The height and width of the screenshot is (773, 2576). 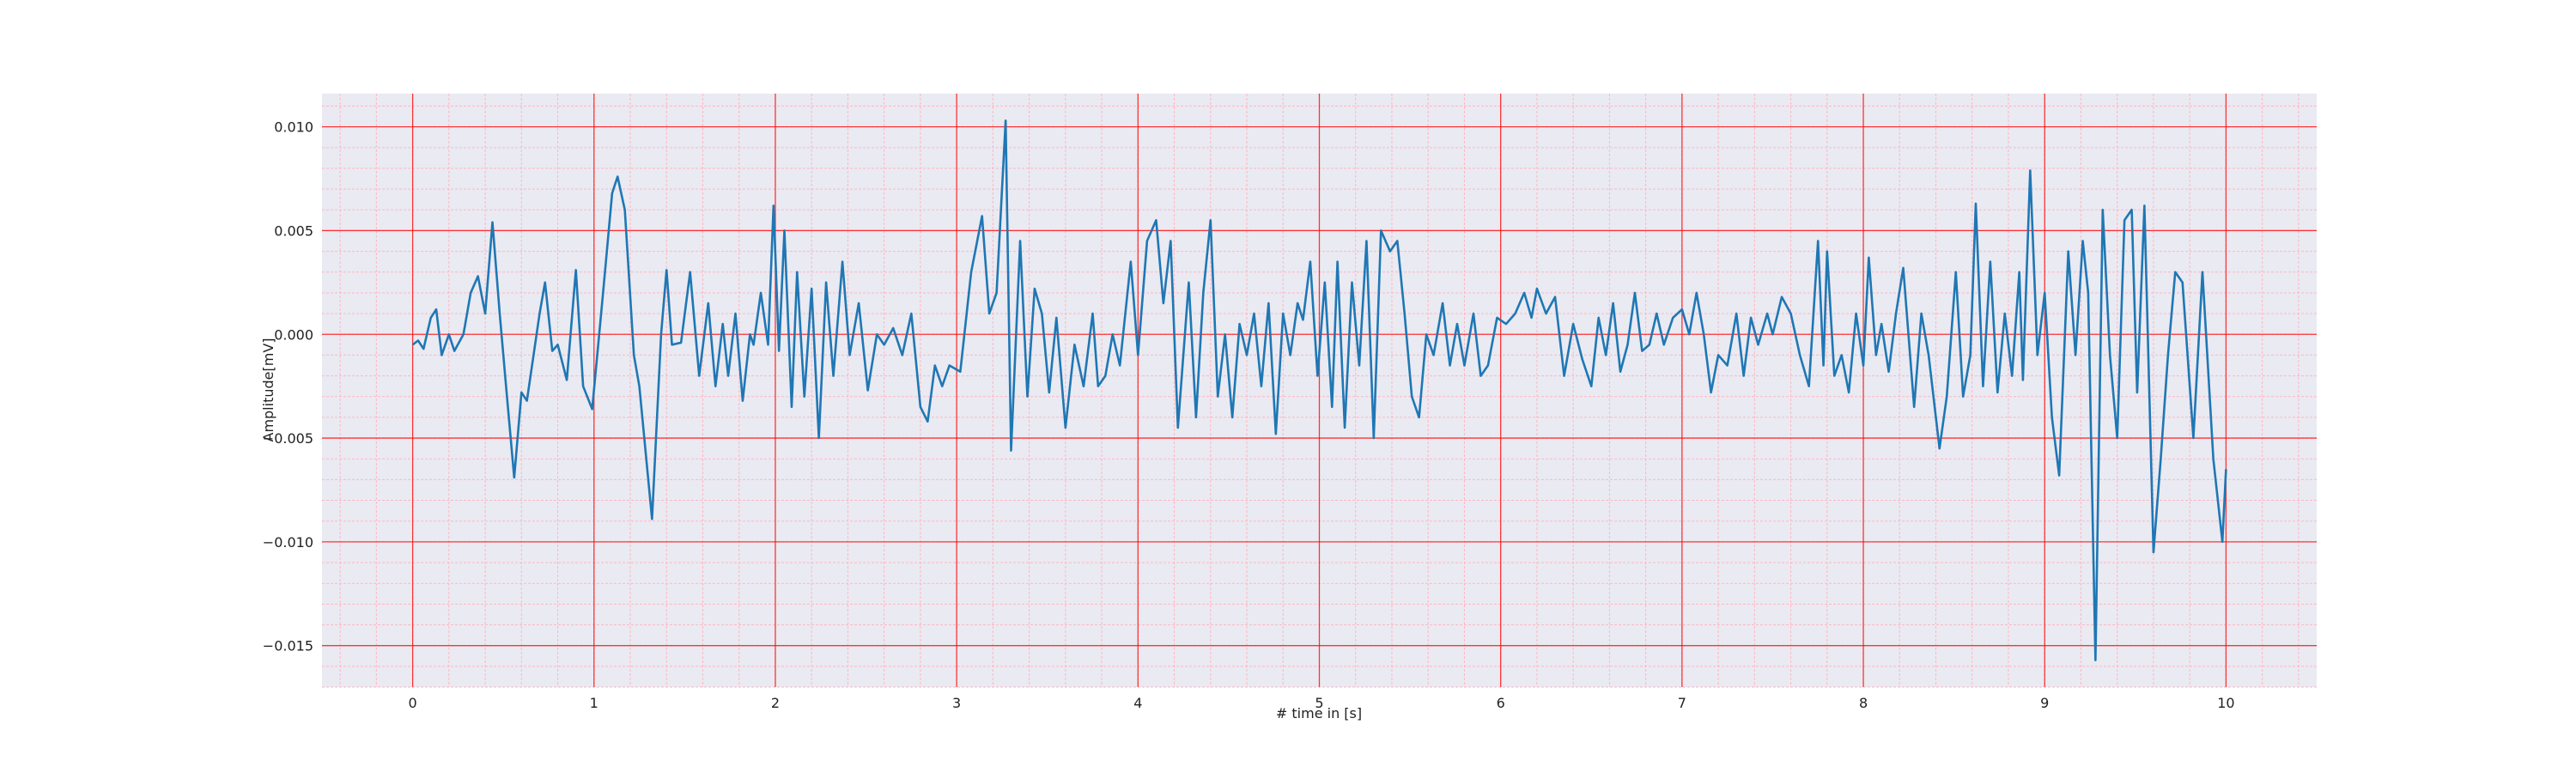 I want to click on x-tick-label: 9, so click(x=2045, y=703).